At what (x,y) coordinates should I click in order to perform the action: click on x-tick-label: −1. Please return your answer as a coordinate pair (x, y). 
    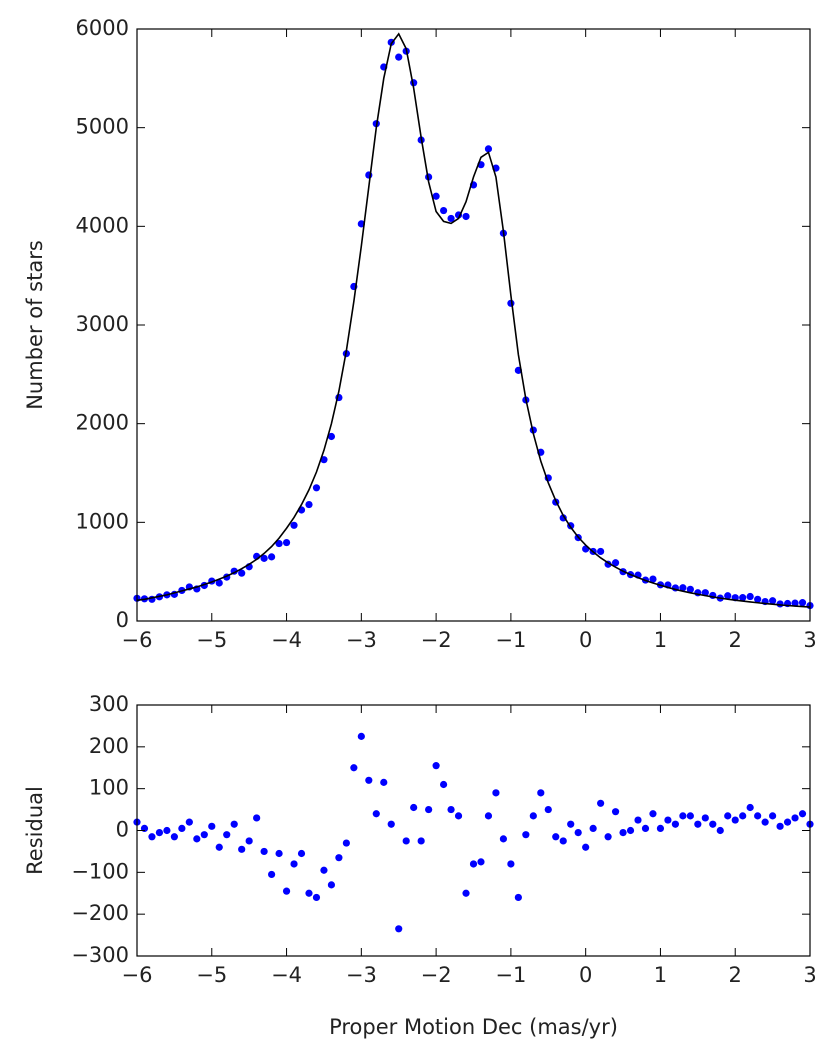
    Looking at the image, I should click on (510, 640).